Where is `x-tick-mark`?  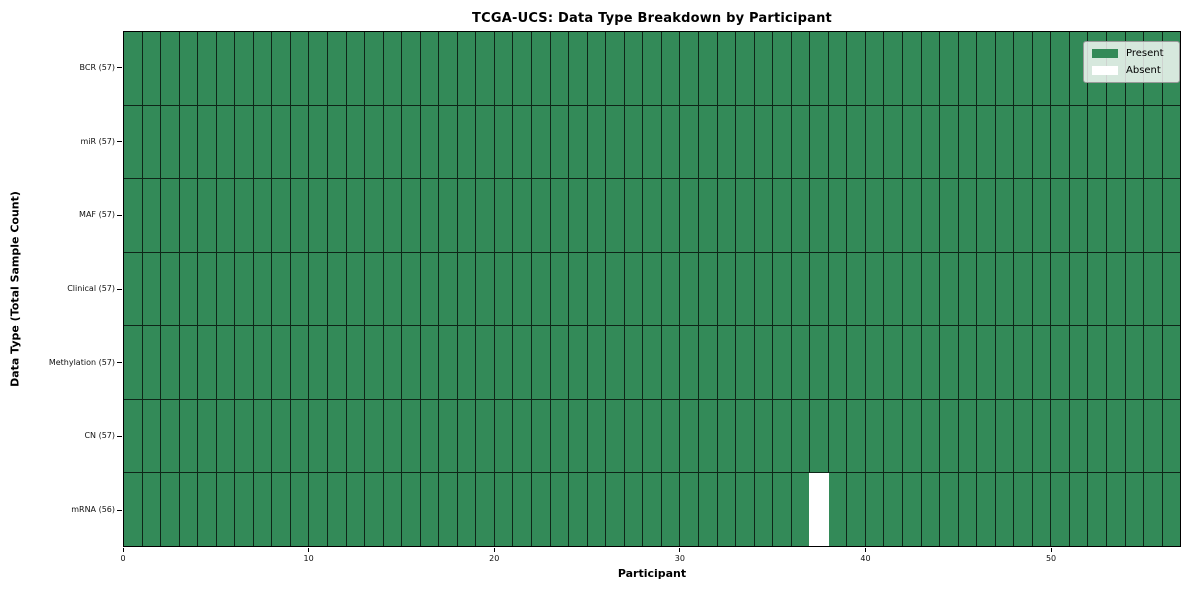
x-tick-mark is located at coordinates (865, 550).